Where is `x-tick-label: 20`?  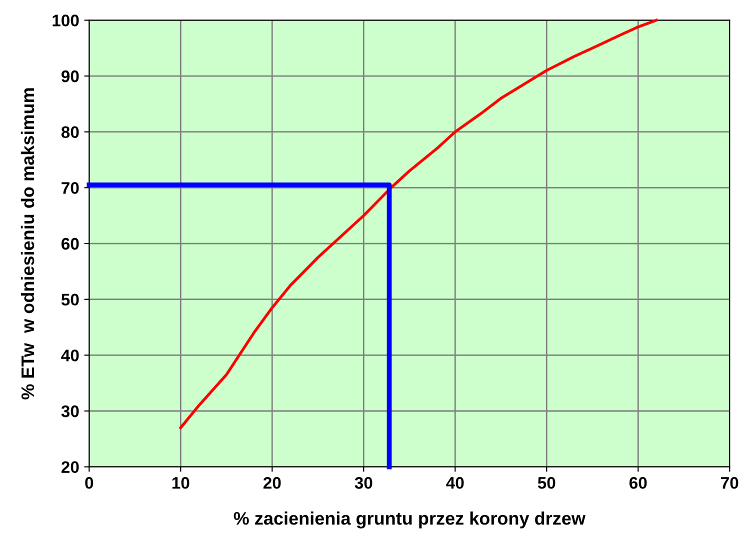 x-tick-label: 20 is located at coordinates (272, 482).